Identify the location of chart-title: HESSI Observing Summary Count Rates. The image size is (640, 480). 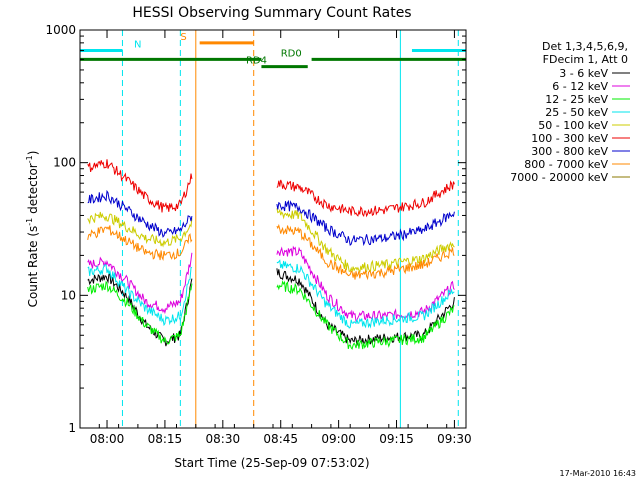
(271, 13).